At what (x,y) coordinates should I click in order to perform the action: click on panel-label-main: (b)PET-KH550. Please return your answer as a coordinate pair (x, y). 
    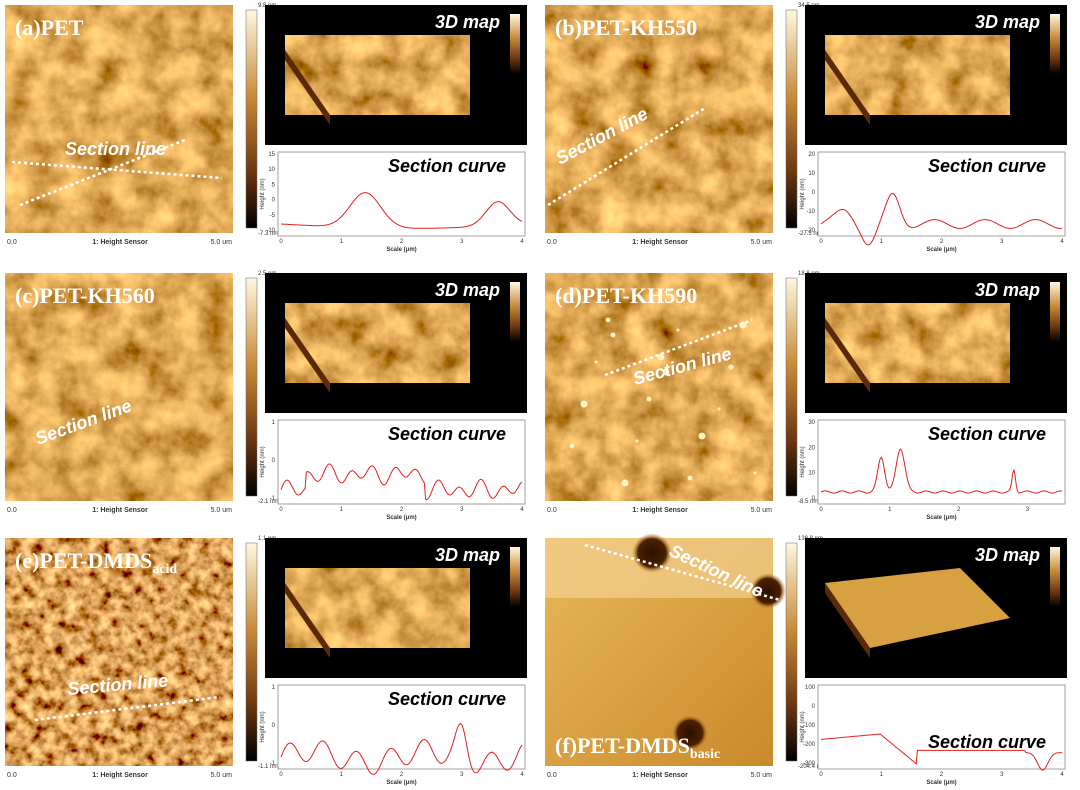
    Looking at the image, I should click on (626, 27).